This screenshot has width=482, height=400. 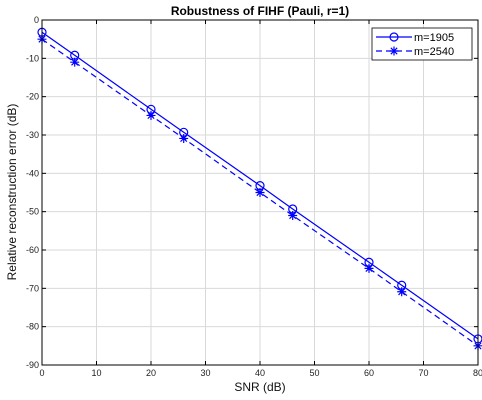 I want to click on y-tick-label: -30, so click(x=32, y=135).